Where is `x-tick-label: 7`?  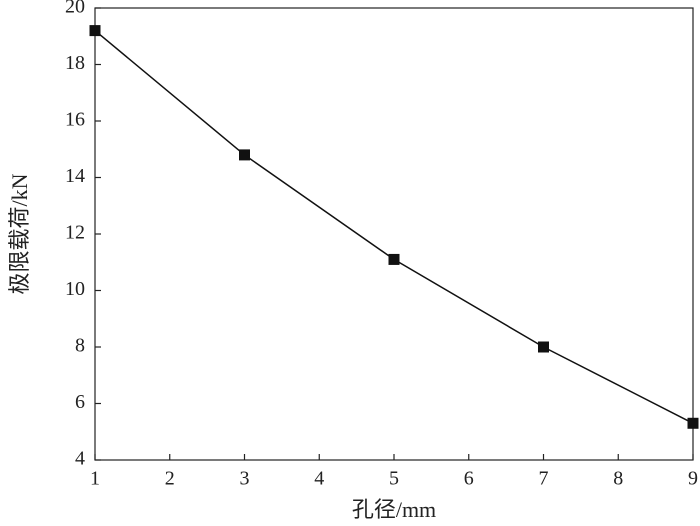
x-tick-label: 7 is located at coordinates (544, 479).